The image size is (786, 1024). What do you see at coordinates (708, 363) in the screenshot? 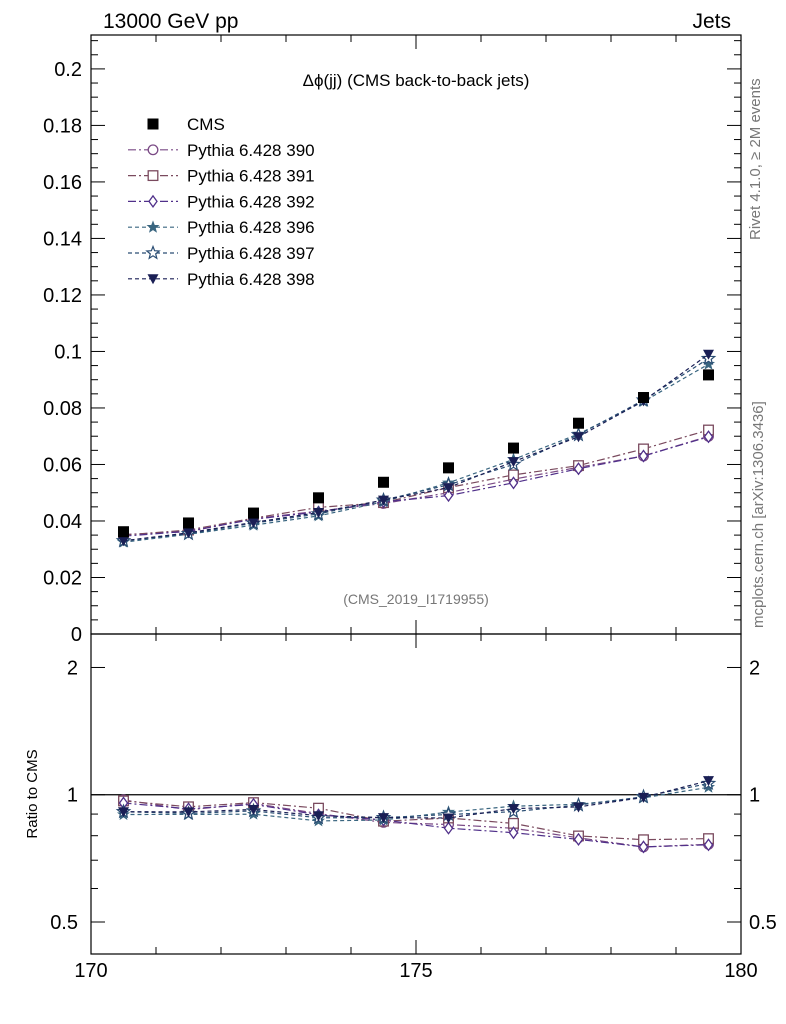
I see `series-pythia-6-428-396-point` at bounding box center [708, 363].